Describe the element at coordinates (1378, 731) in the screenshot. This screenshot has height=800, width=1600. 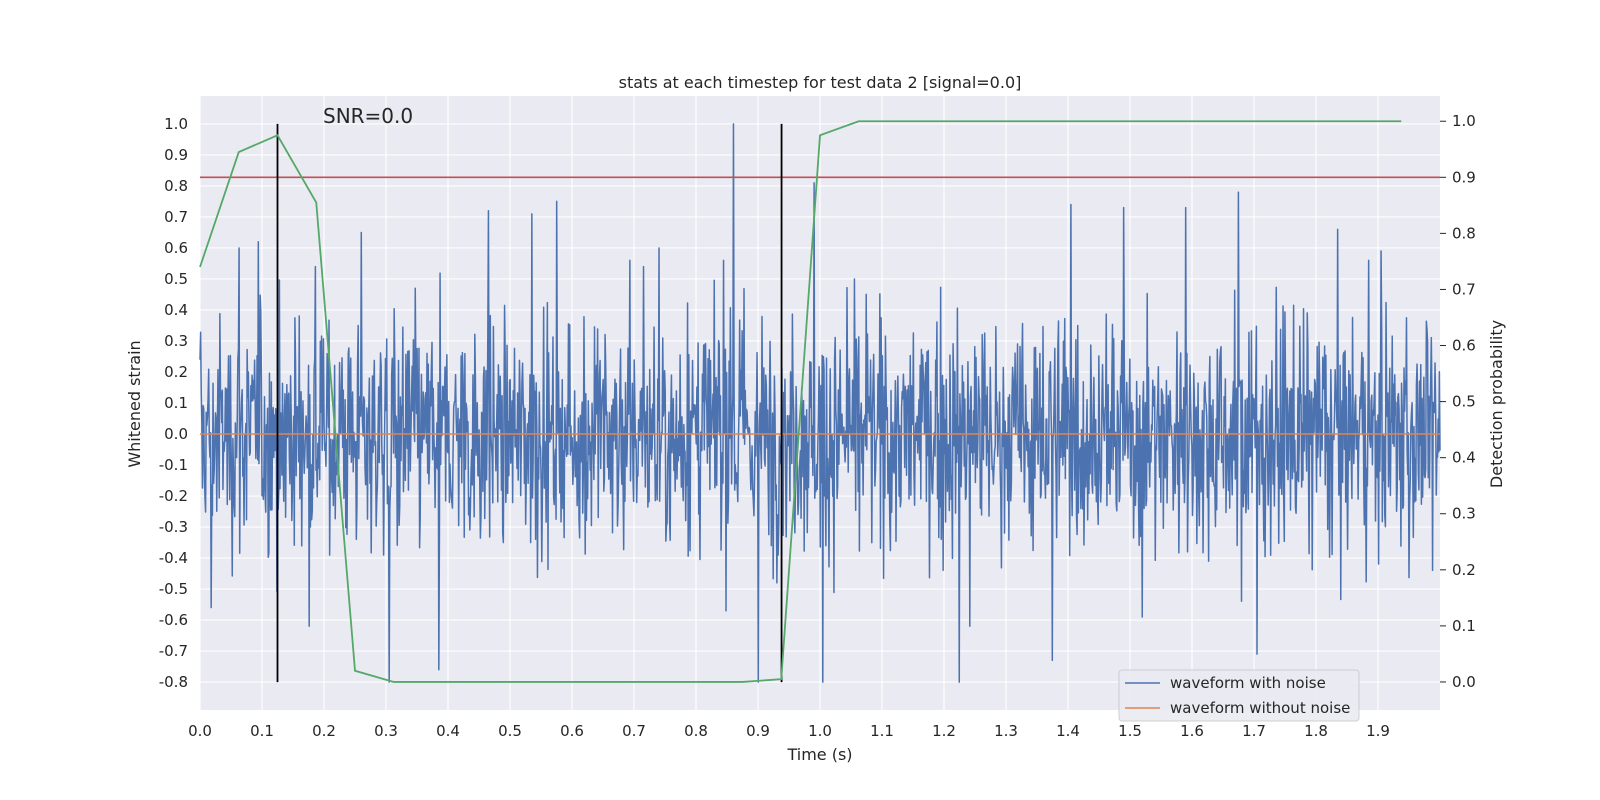
I see `x-tick-label: 1.9` at that location.